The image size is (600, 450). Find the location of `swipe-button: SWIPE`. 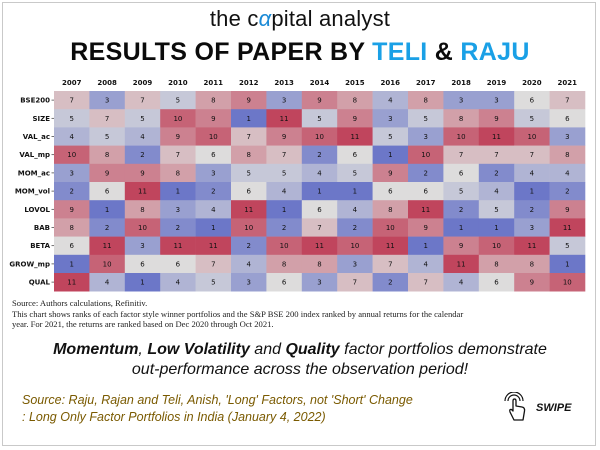

swipe-button: SWIPE is located at coordinates (542, 406).